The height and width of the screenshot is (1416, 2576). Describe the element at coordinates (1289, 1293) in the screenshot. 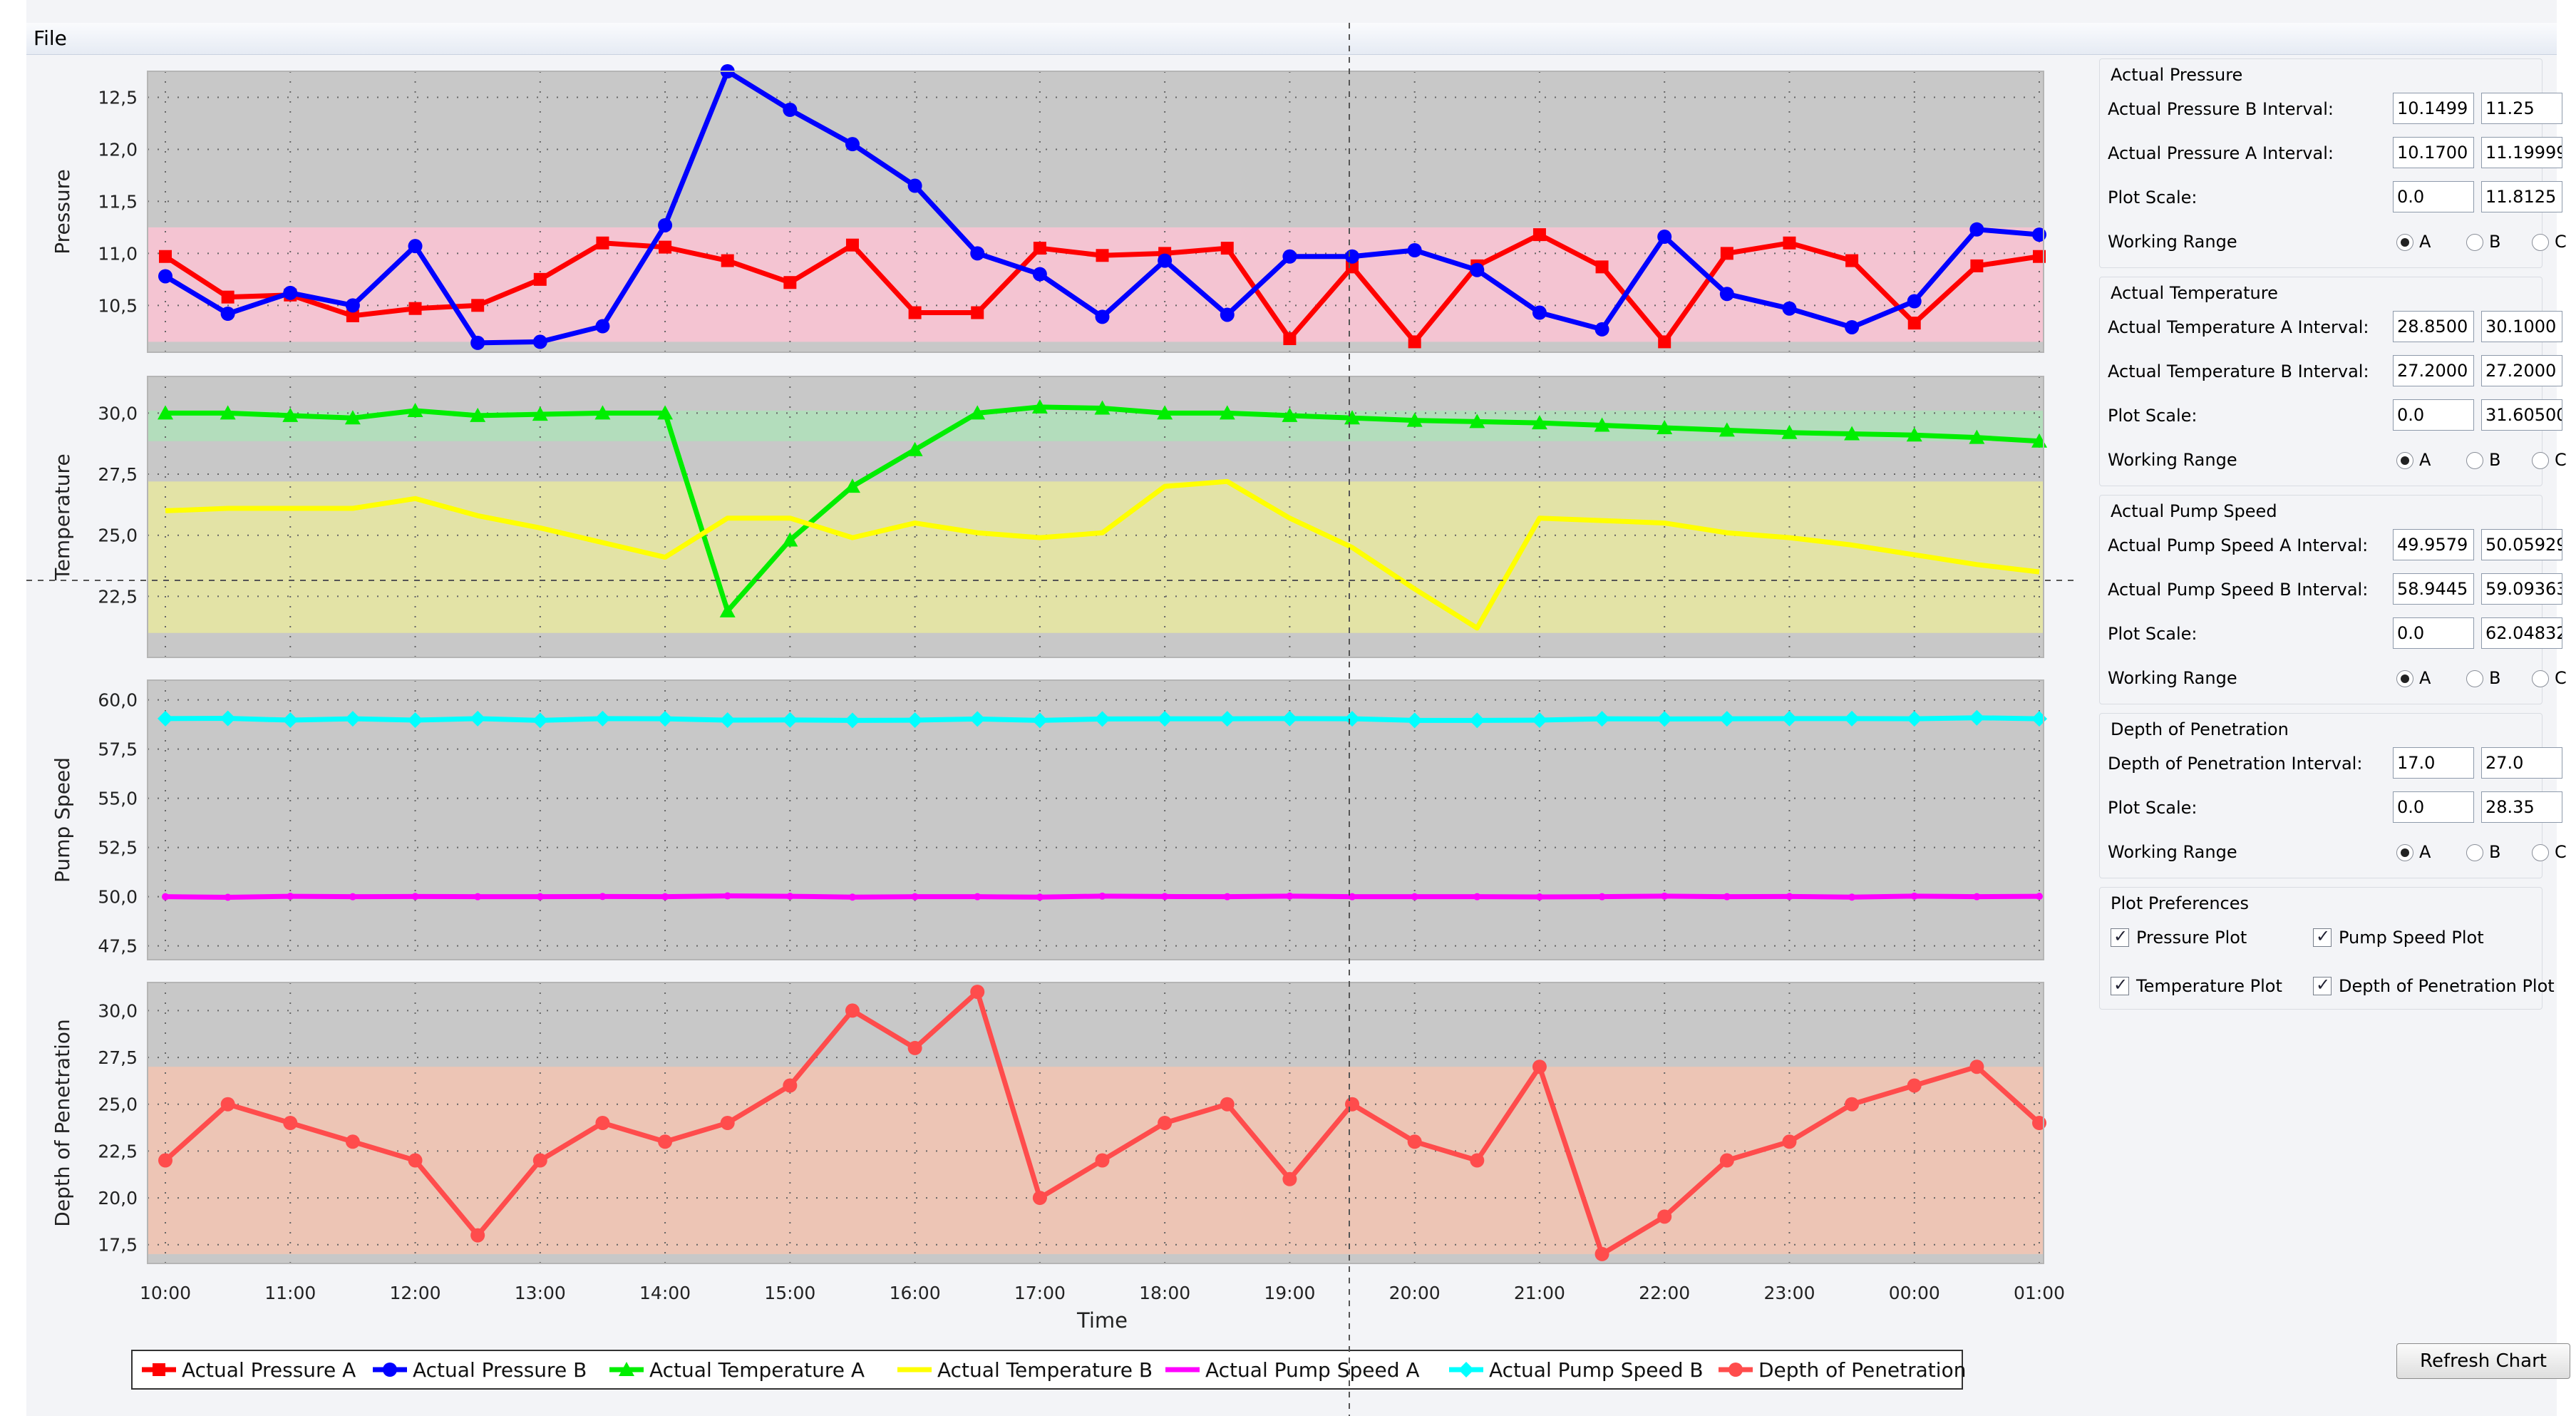

I see `x-tick-label: 19:00` at that location.